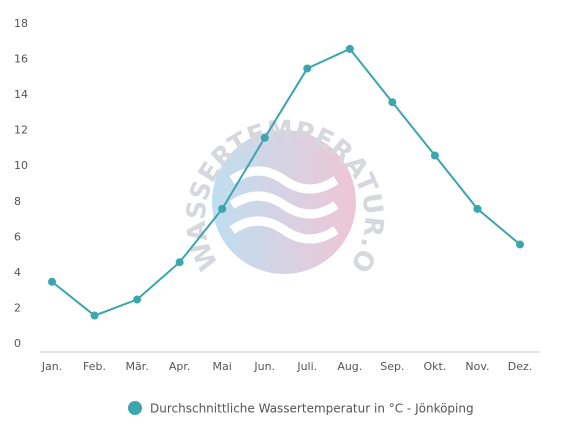  What do you see at coordinates (17, 272) in the screenshot?
I see `y-tick-label: 4` at bounding box center [17, 272].